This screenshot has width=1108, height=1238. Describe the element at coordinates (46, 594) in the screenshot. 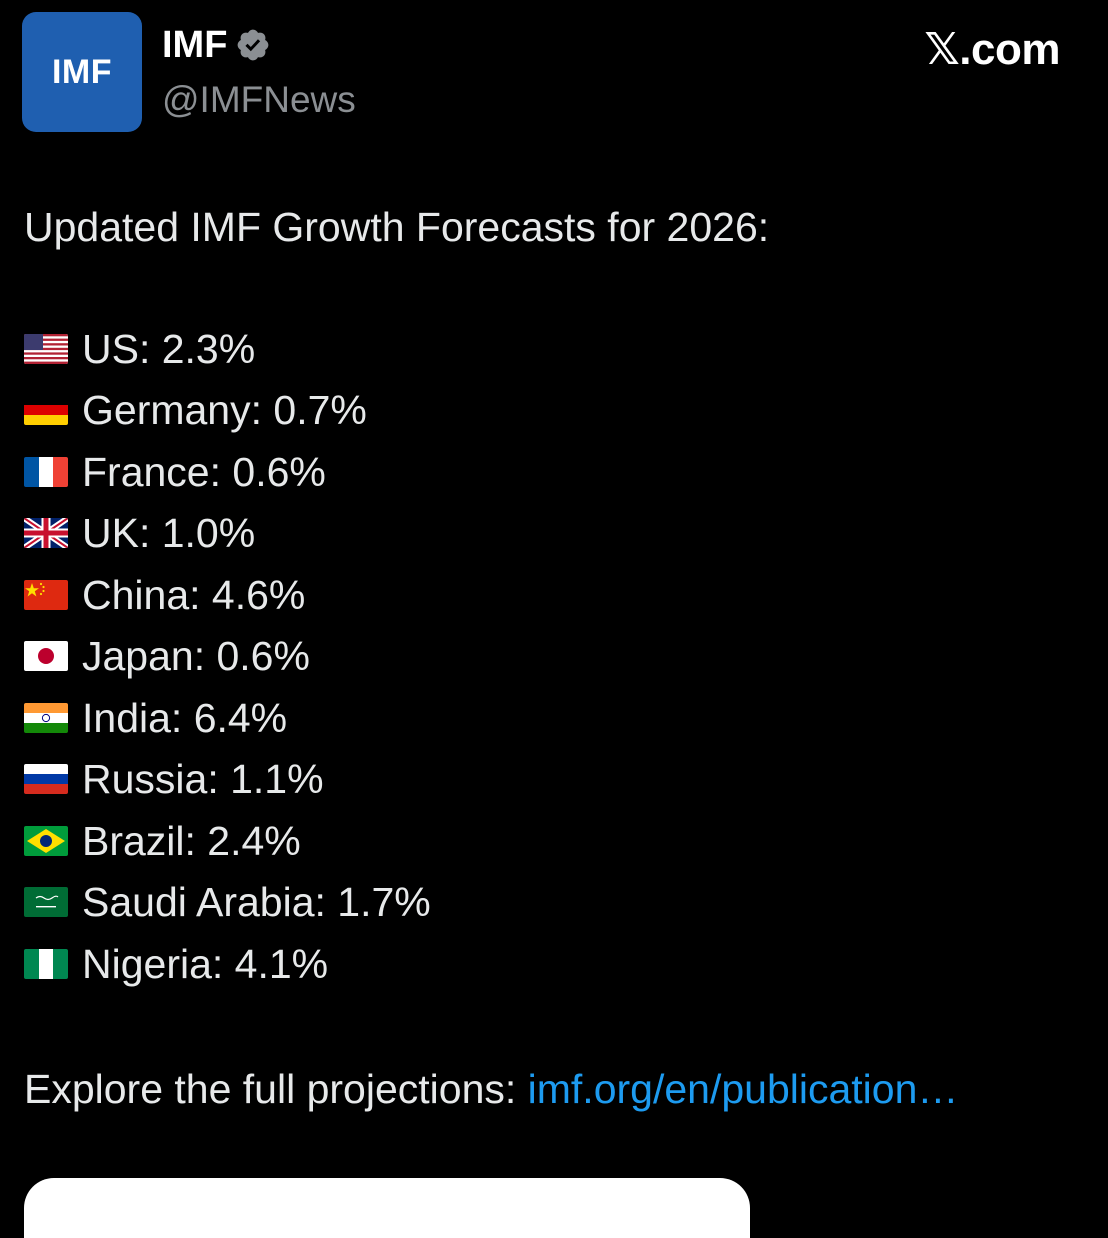

I see `china-flag-icon` at that location.